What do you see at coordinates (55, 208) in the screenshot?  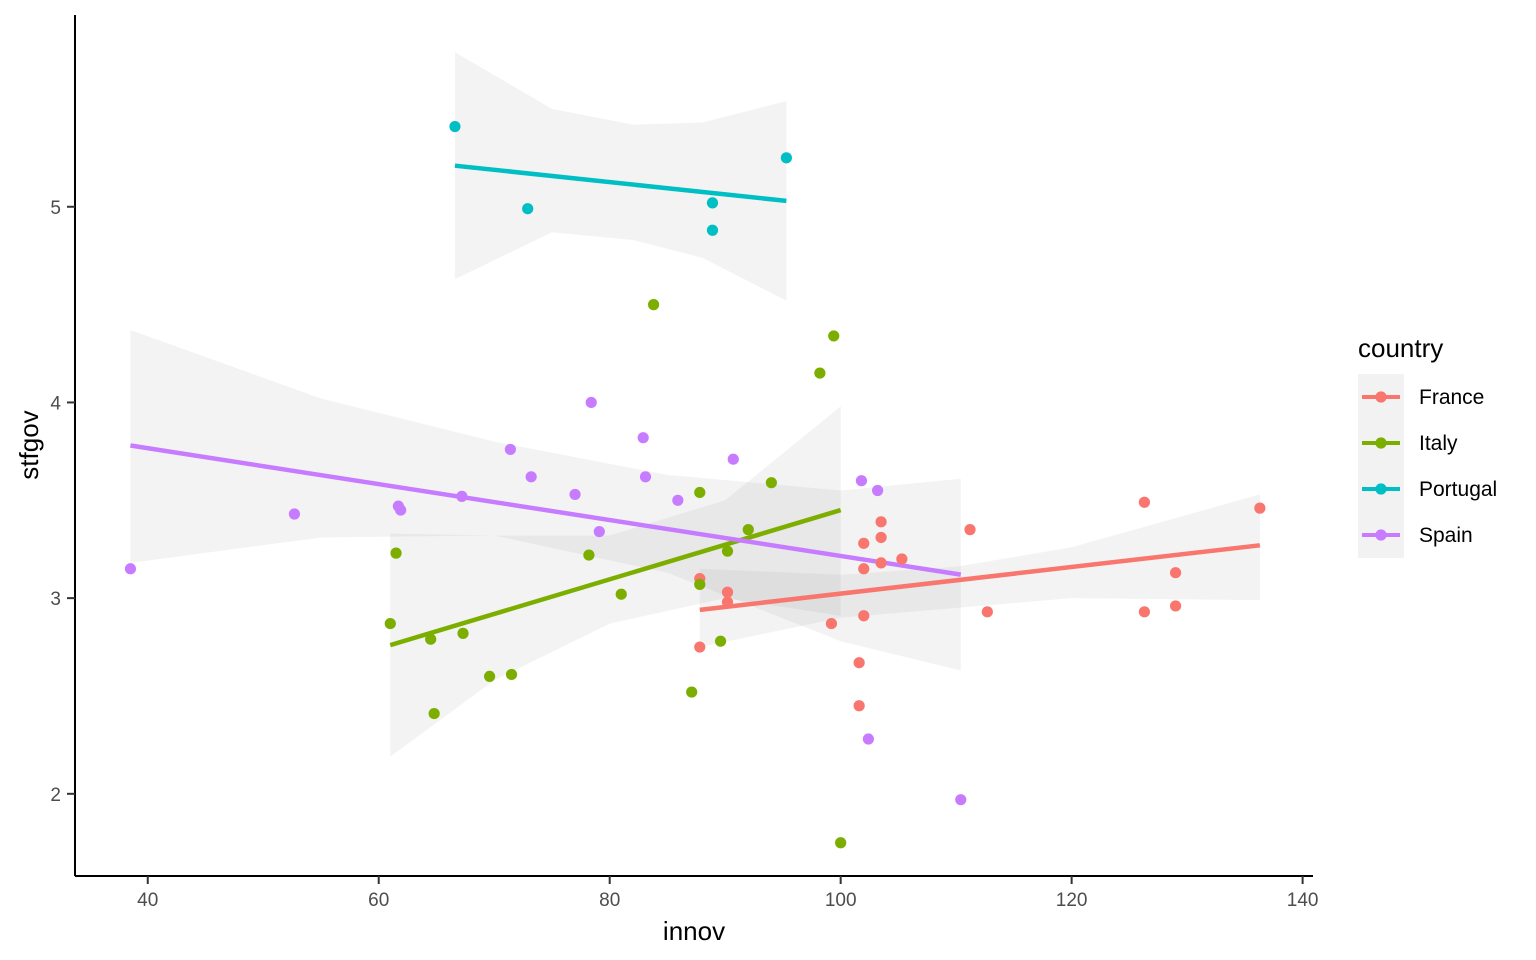 I see `y-tick-label: 5` at bounding box center [55, 208].